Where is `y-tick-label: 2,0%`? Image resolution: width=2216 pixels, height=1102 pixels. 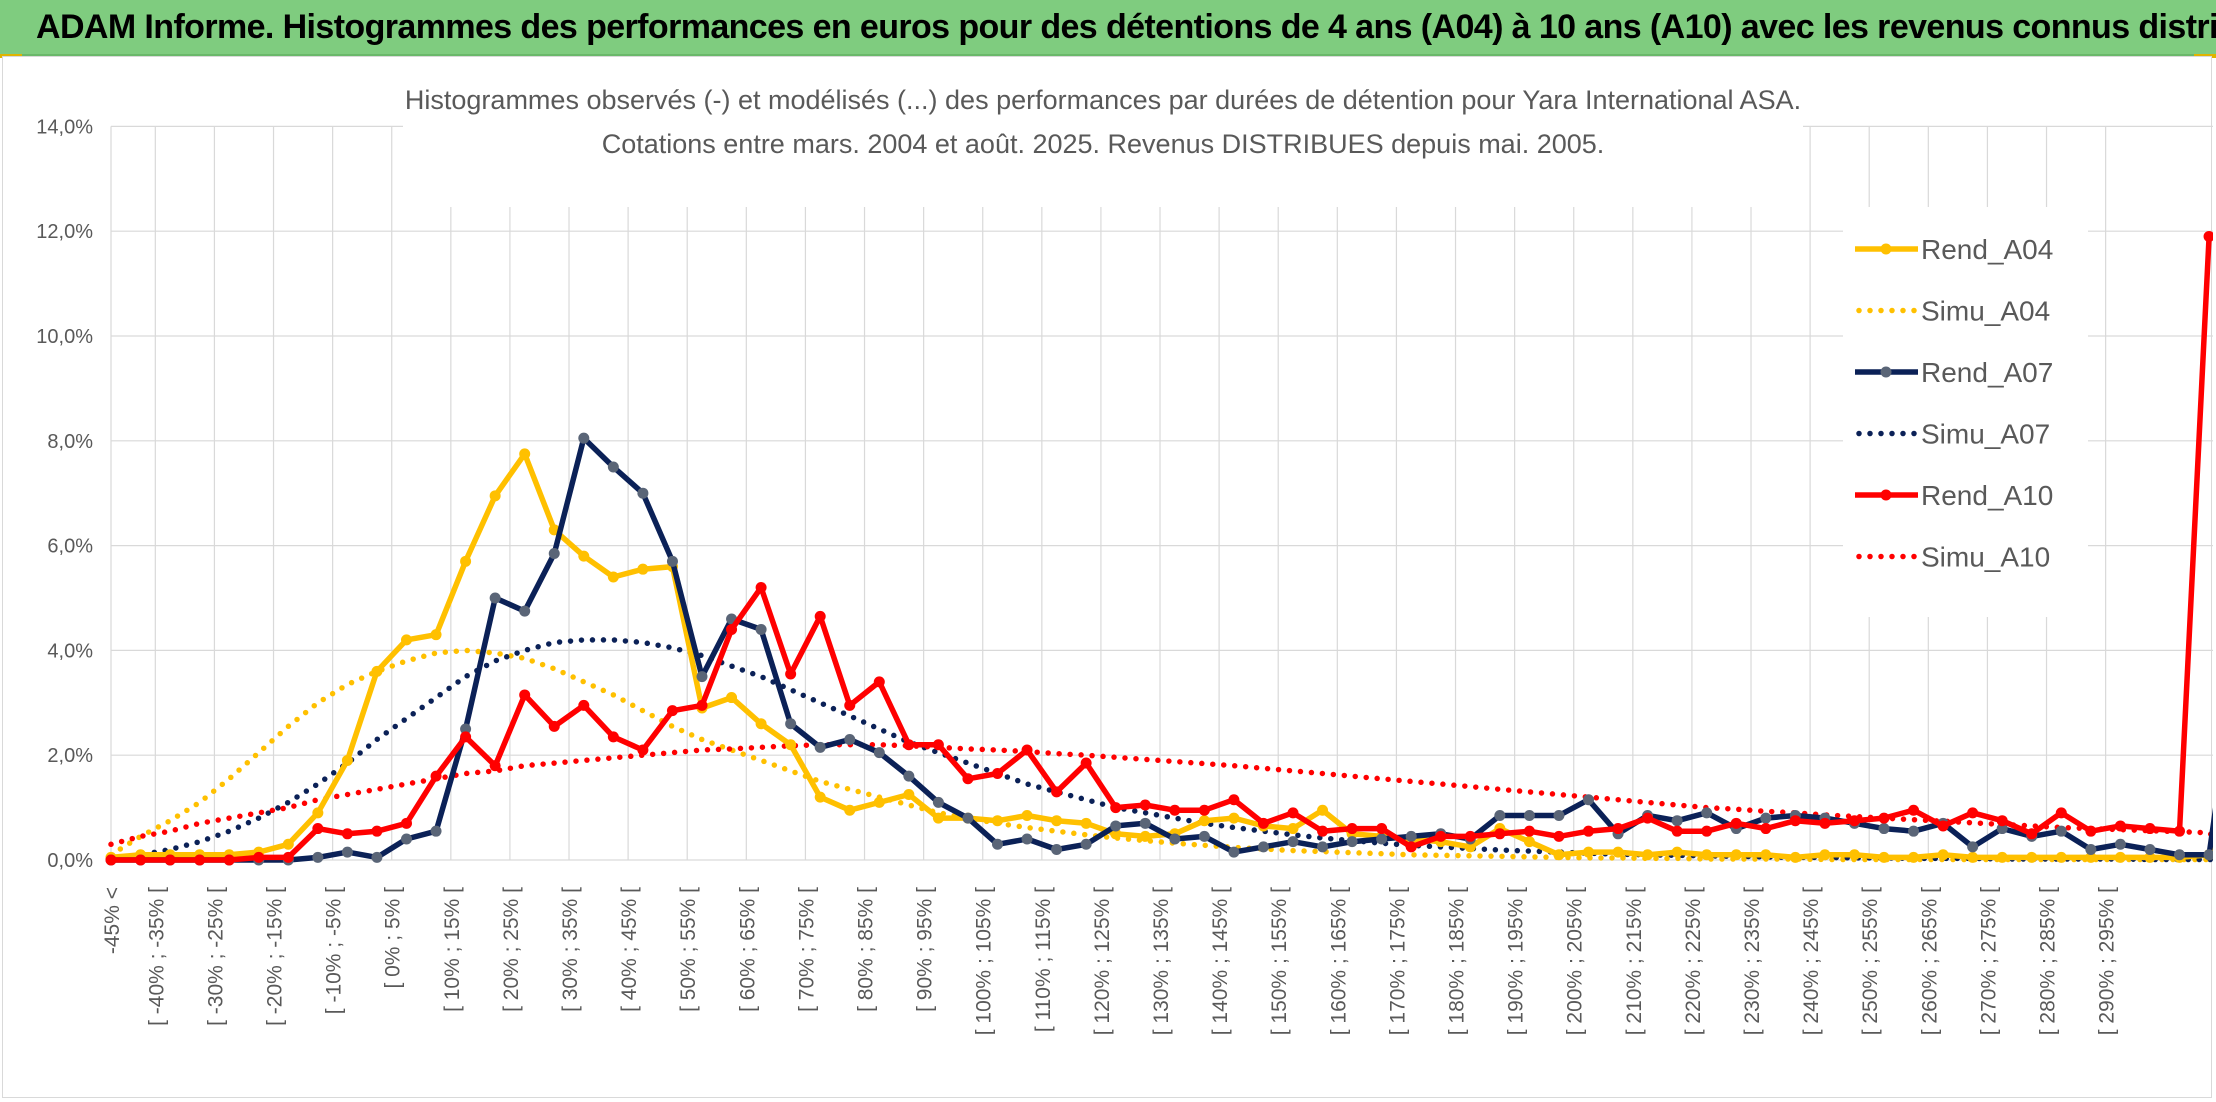
y-tick-label: 2,0% is located at coordinates (70, 756).